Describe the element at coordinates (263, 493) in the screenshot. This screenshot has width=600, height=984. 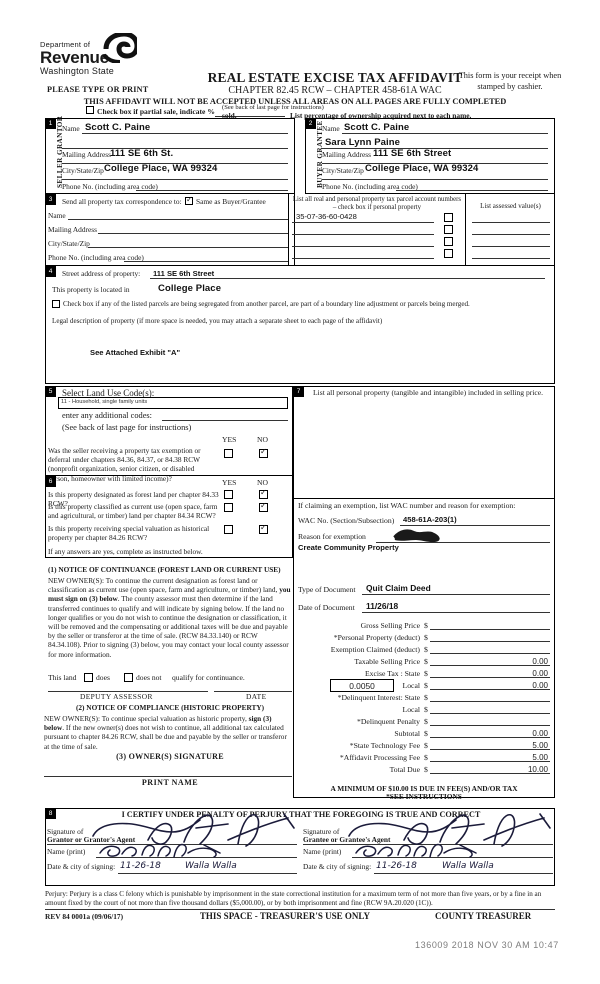
I see `forest-land-no-checkbox` at that location.